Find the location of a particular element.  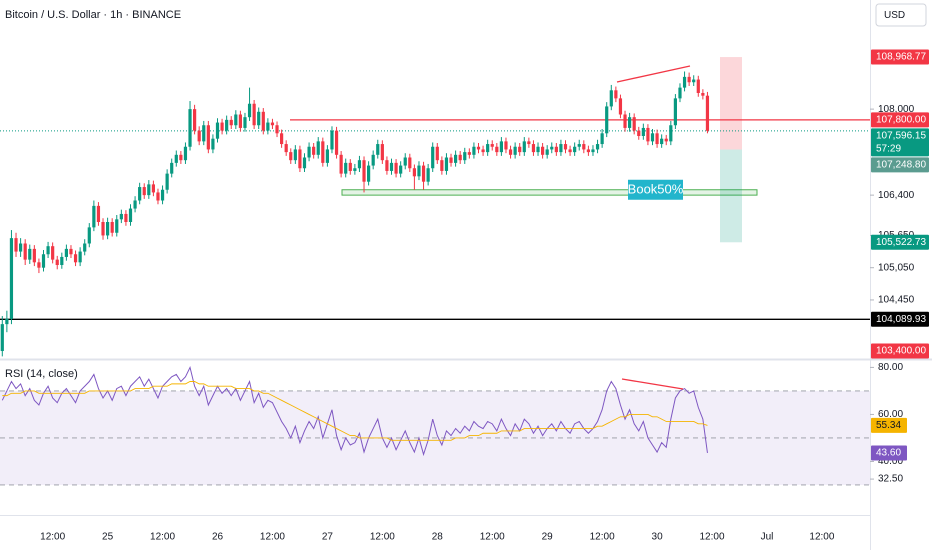

x-tick-label: 26 is located at coordinates (218, 537).